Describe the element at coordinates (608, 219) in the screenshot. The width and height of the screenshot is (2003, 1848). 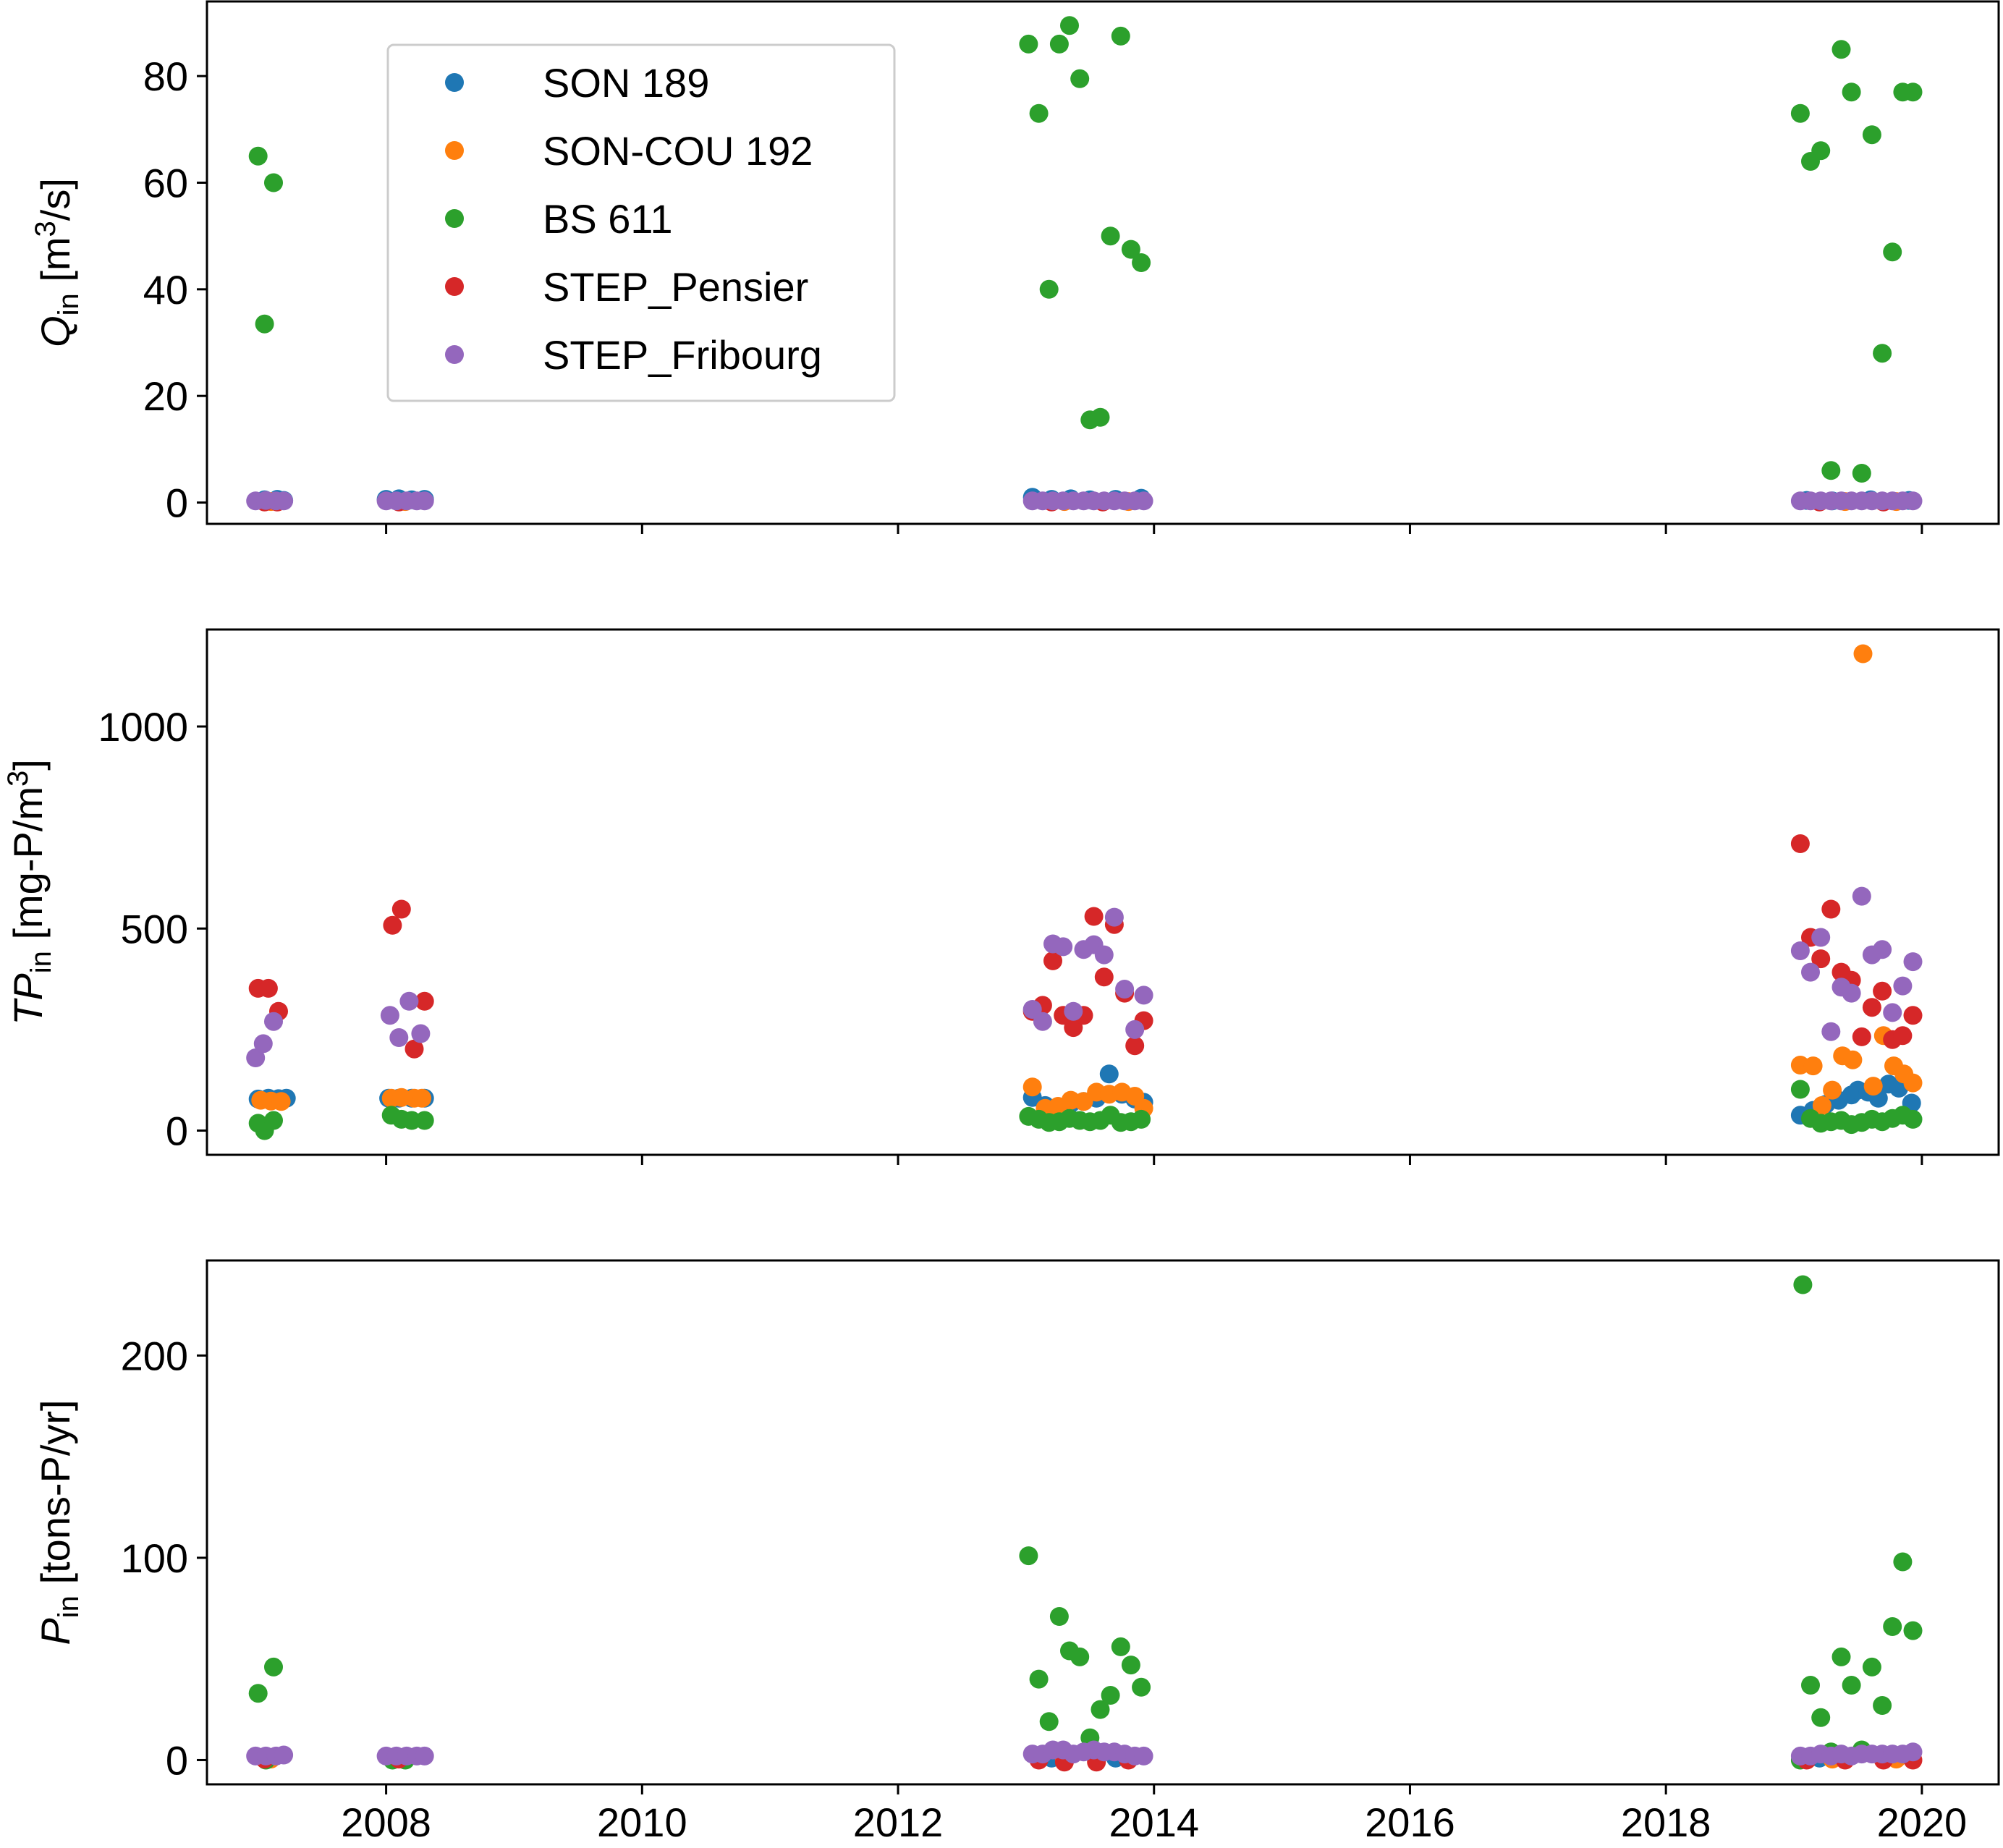
I see `legend-label: BS 611` at that location.